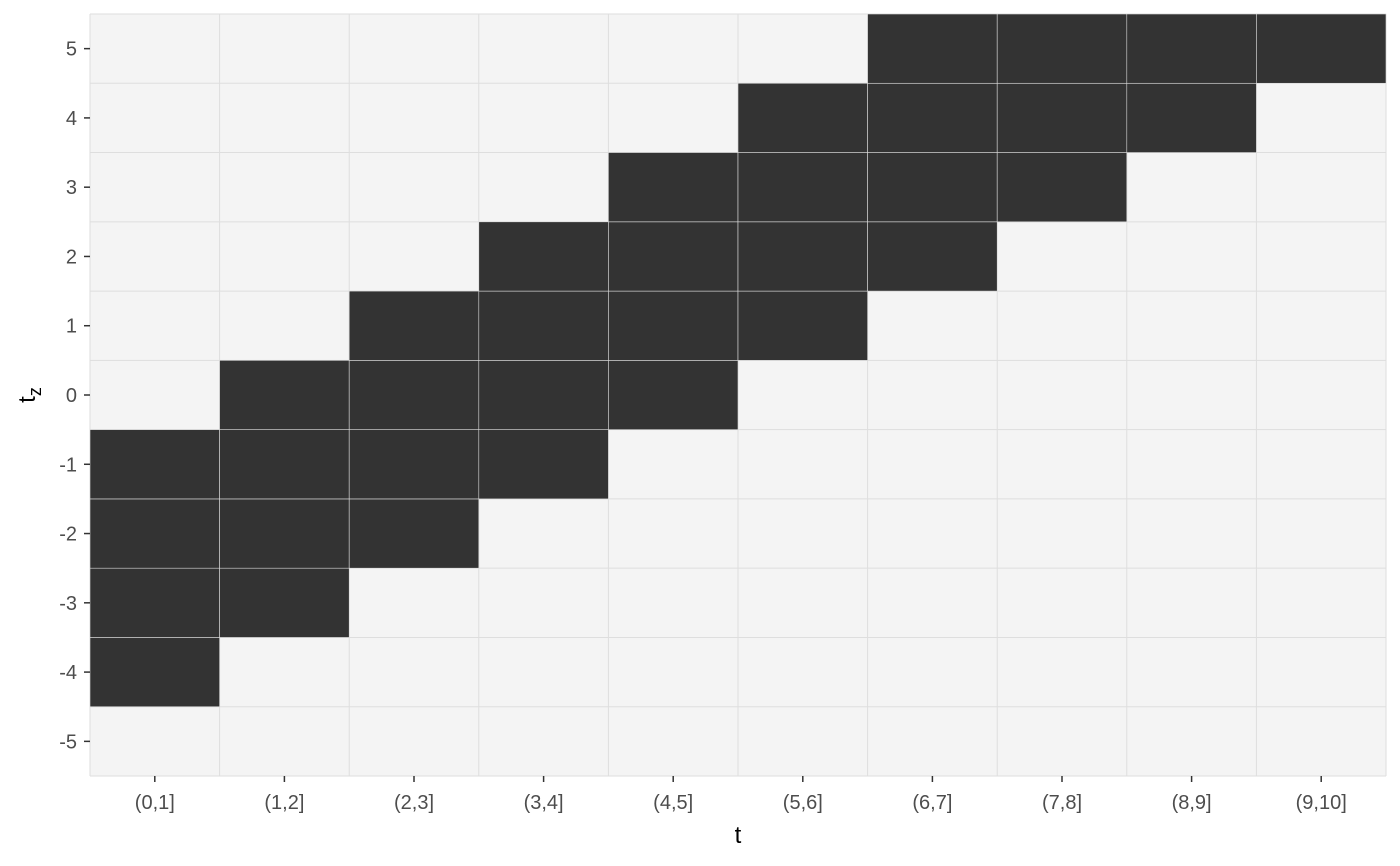  I want to click on y-tick-label: -2, so click(68, 535).